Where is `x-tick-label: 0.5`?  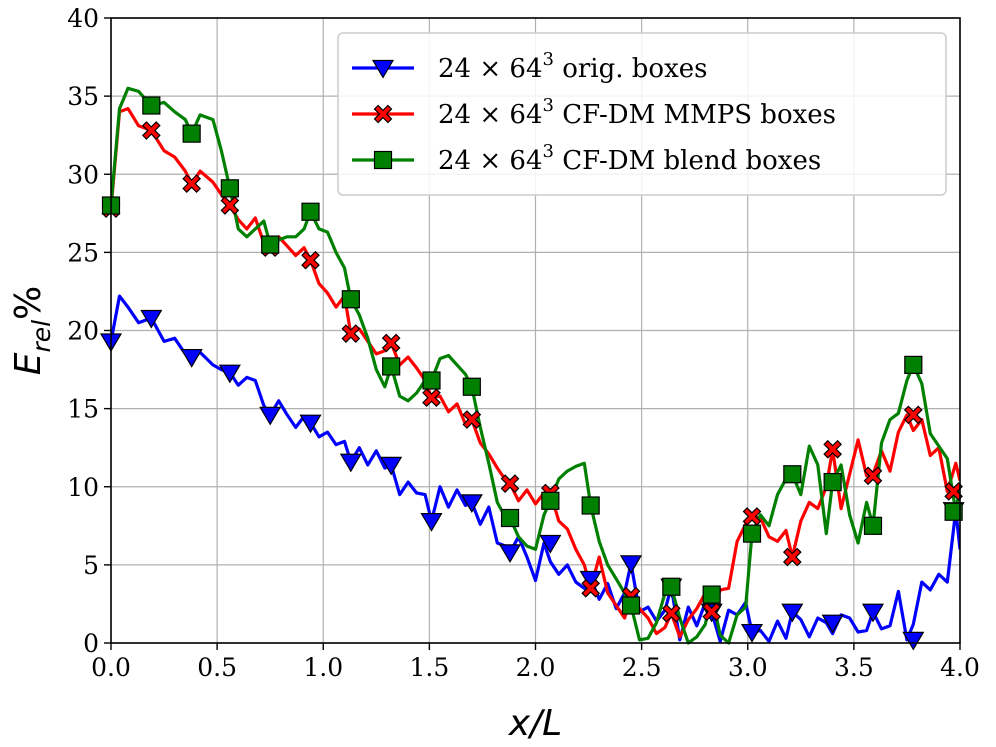 x-tick-label: 0.5 is located at coordinates (217, 667).